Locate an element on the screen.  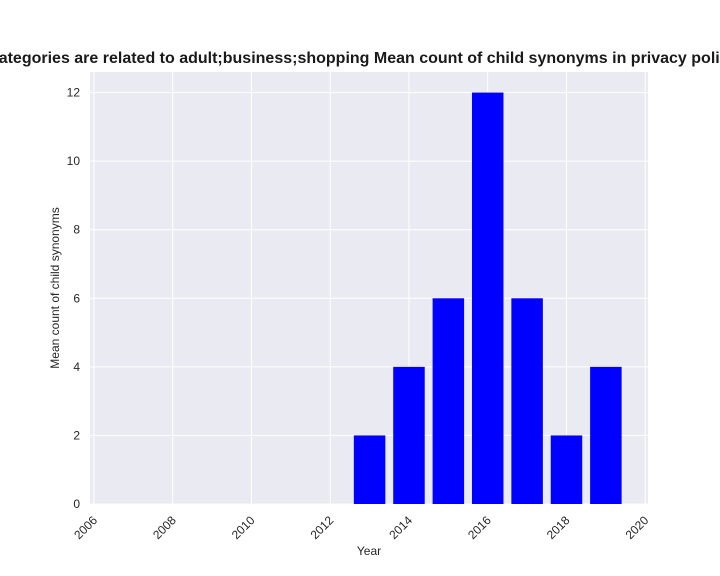
bar-2014 is located at coordinates (409, 435).